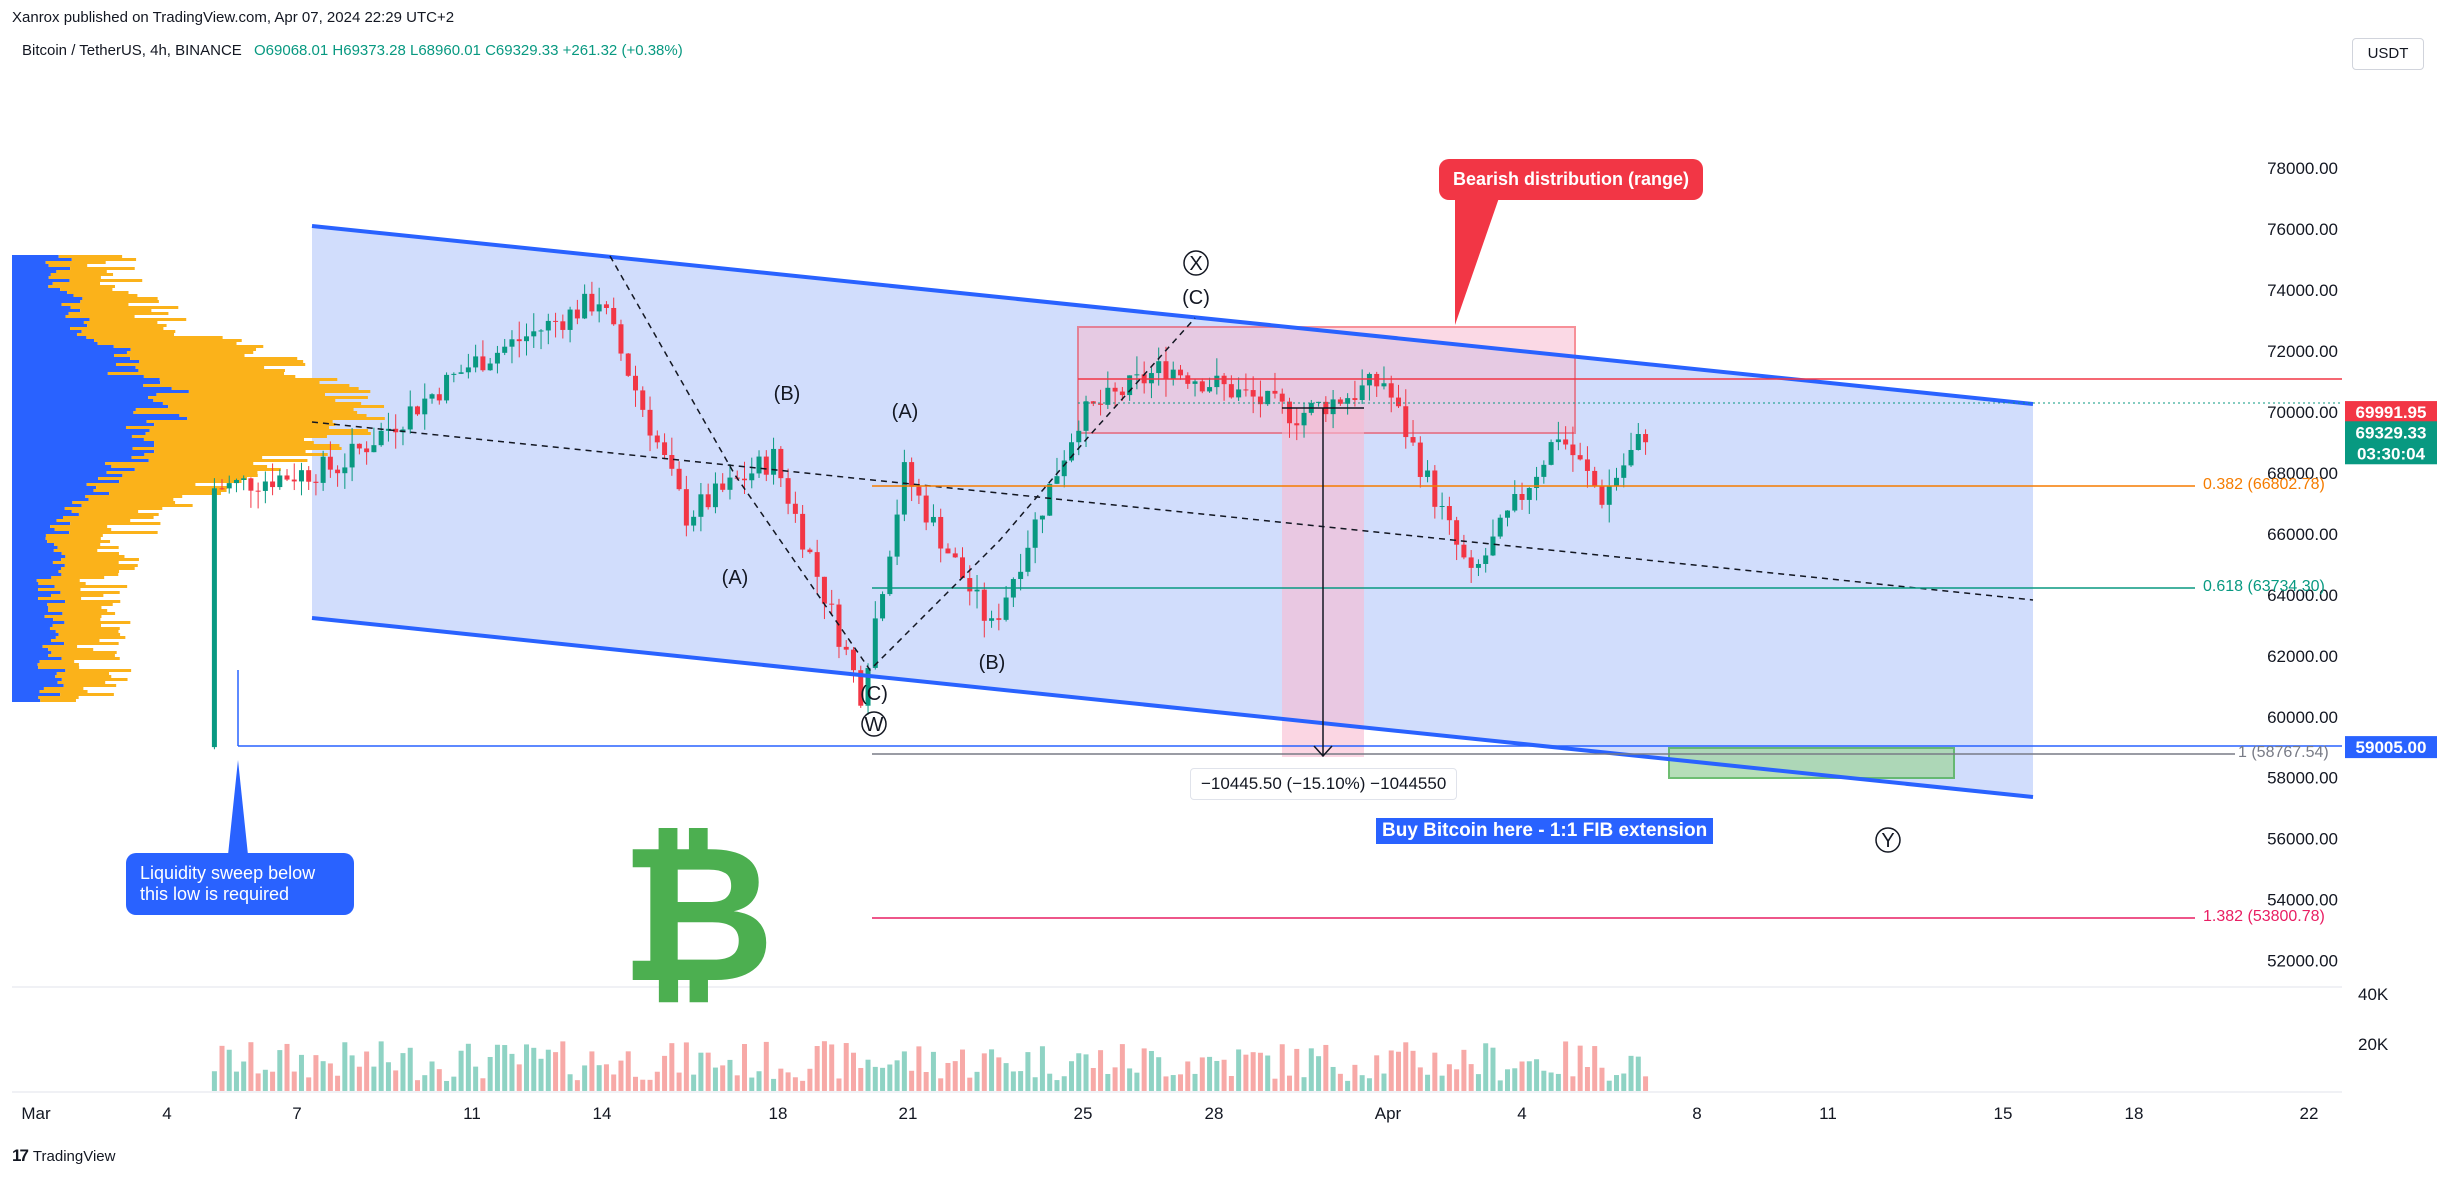 This screenshot has height=1177, width=2455. What do you see at coordinates (2283, 752) in the screenshot?
I see `fib-1-label: 1 (58767.54)` at bounding box center [2283, 752].